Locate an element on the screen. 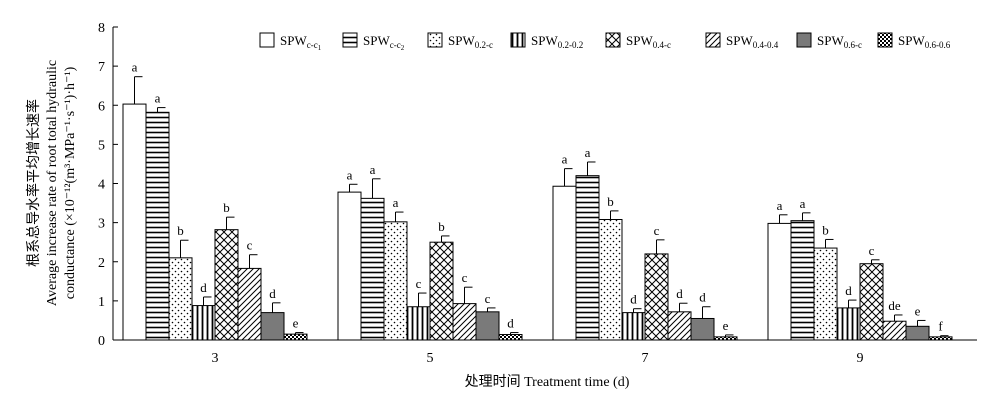  bar-s2-d9 is located at coordinates (802, 280).